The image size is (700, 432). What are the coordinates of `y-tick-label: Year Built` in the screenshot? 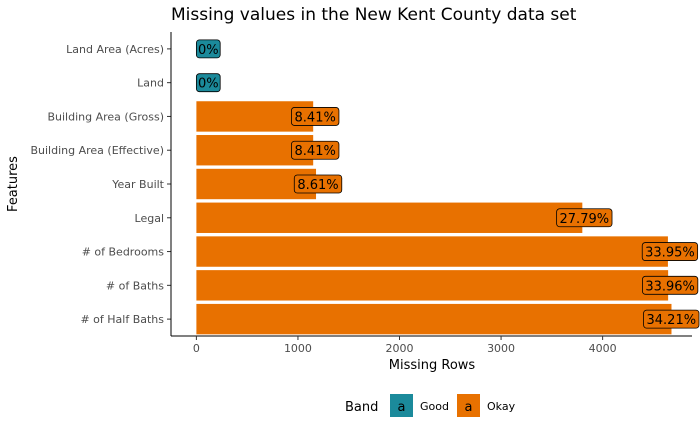 It's located at (137, 184).